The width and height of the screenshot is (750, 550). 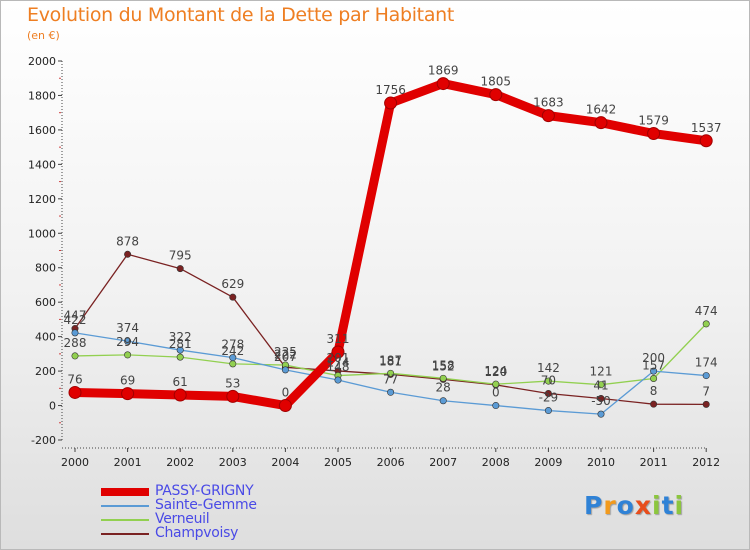 I want to click on data-label: -50, so click(x=601, y=401).